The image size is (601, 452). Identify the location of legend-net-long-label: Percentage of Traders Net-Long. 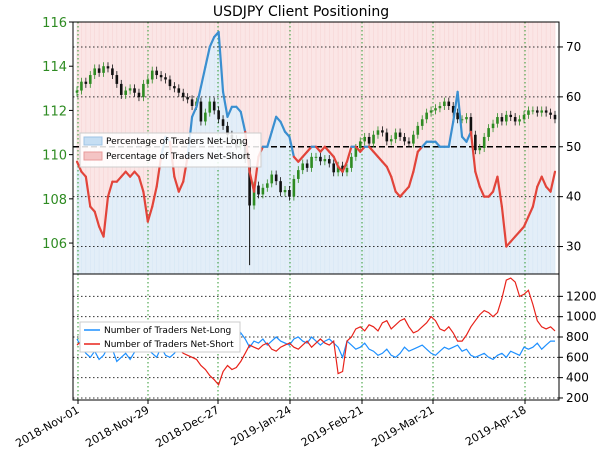
(177, 142).